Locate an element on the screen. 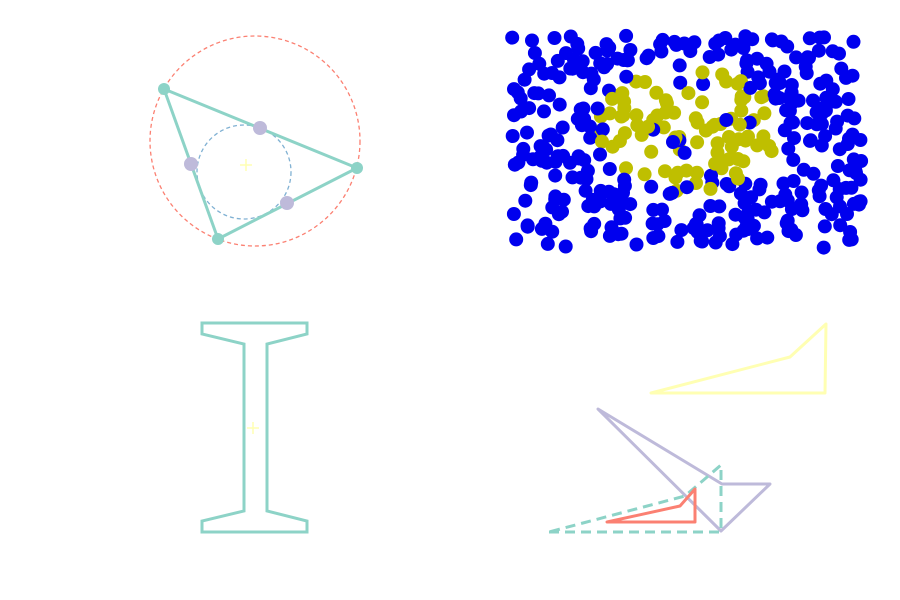 The image size is (900, 600). lavender-polygon is located at coordinates (684, 470).